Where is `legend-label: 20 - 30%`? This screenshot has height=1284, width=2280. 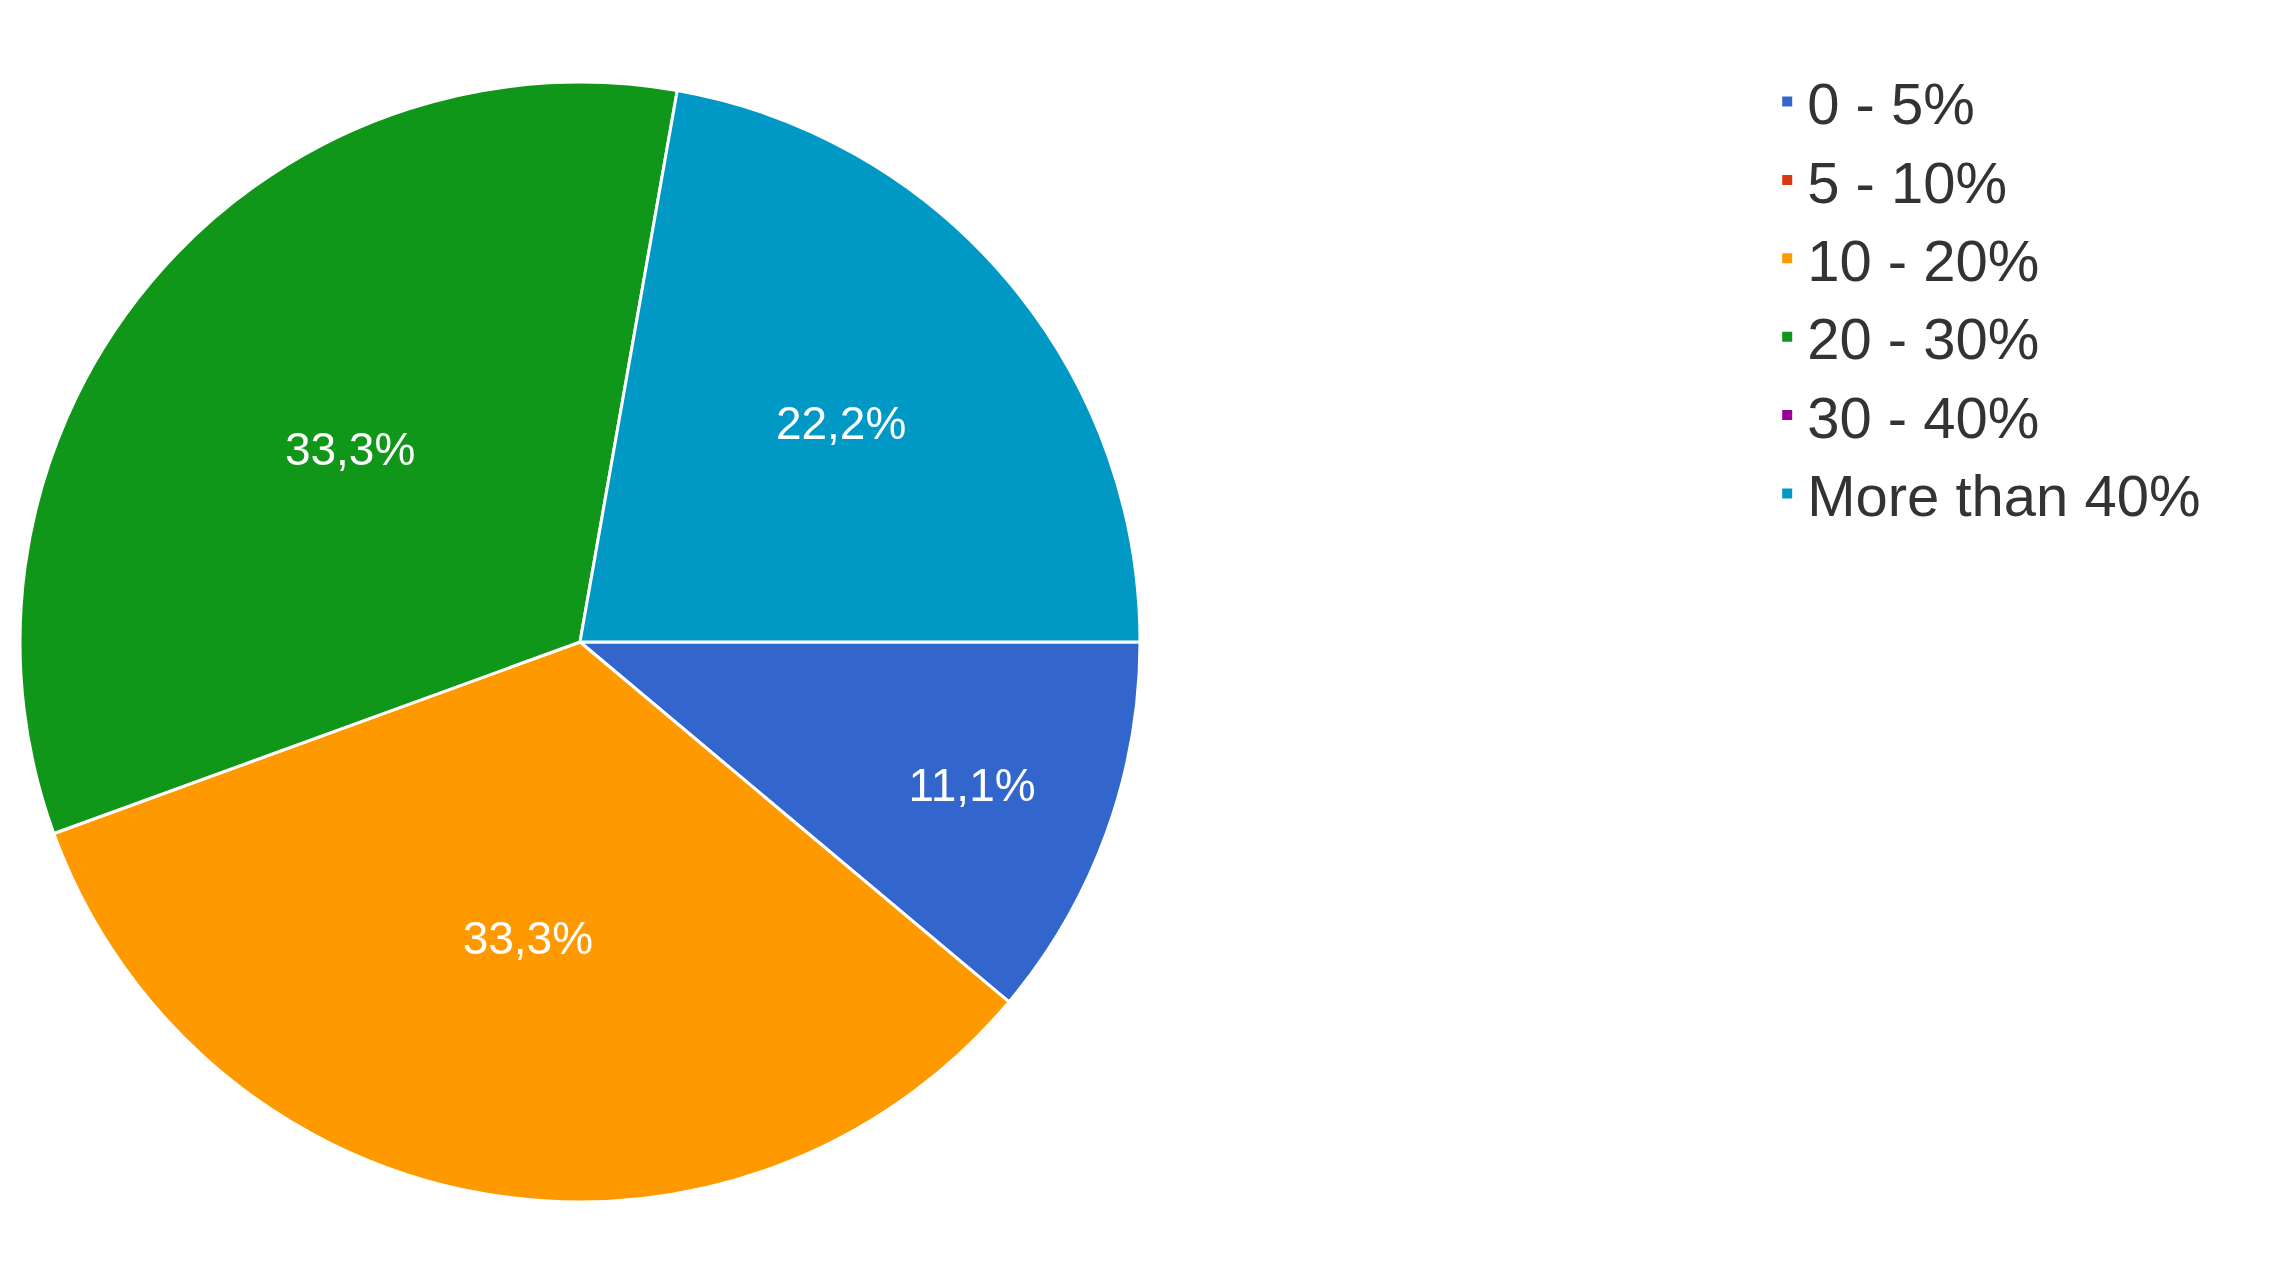 legend-label: 20 - 30% is located at coordinates (1923, 339).